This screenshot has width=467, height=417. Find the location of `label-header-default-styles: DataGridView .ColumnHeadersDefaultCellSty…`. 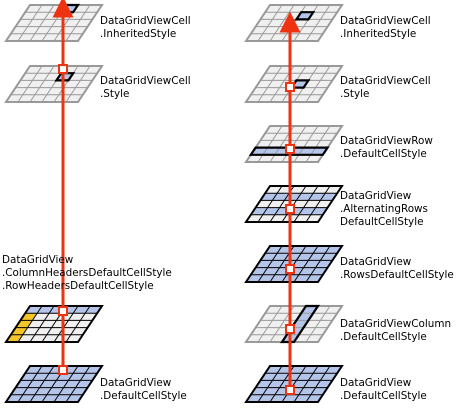

label-header-default-styles: DataGridView .ColumnHeadersDefaultCellSty… is located at coordinates (87, 273).